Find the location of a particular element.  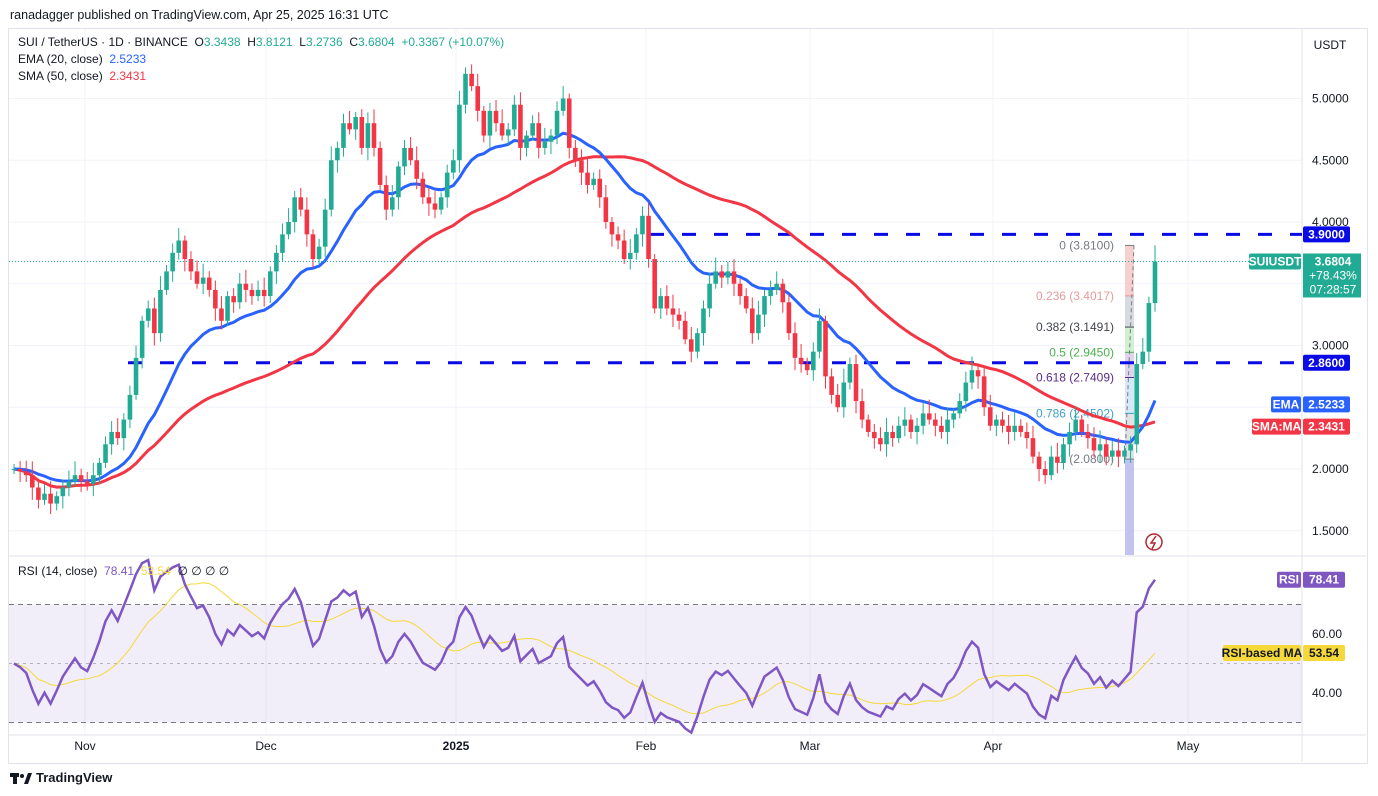

open-label: O is located at coordinates (199, 42).